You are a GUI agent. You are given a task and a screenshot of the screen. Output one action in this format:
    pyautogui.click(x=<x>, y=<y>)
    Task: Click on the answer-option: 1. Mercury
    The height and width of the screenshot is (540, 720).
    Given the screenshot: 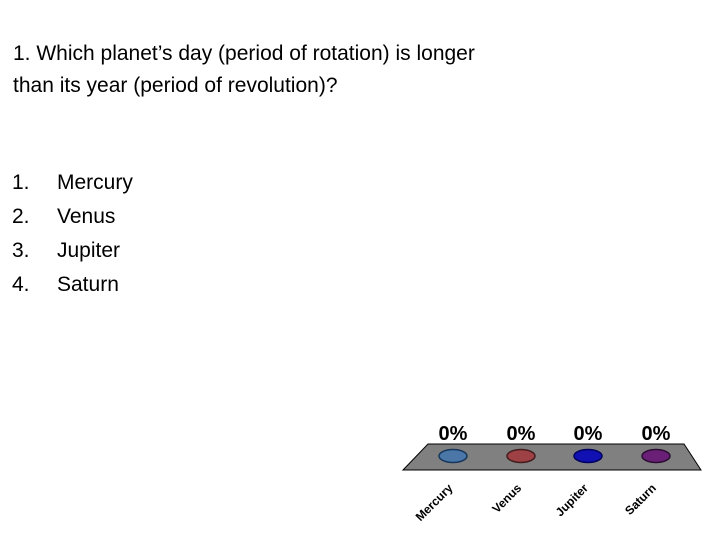 What is the action you would take?
    pyautogui.click(x=72, y=183)
    